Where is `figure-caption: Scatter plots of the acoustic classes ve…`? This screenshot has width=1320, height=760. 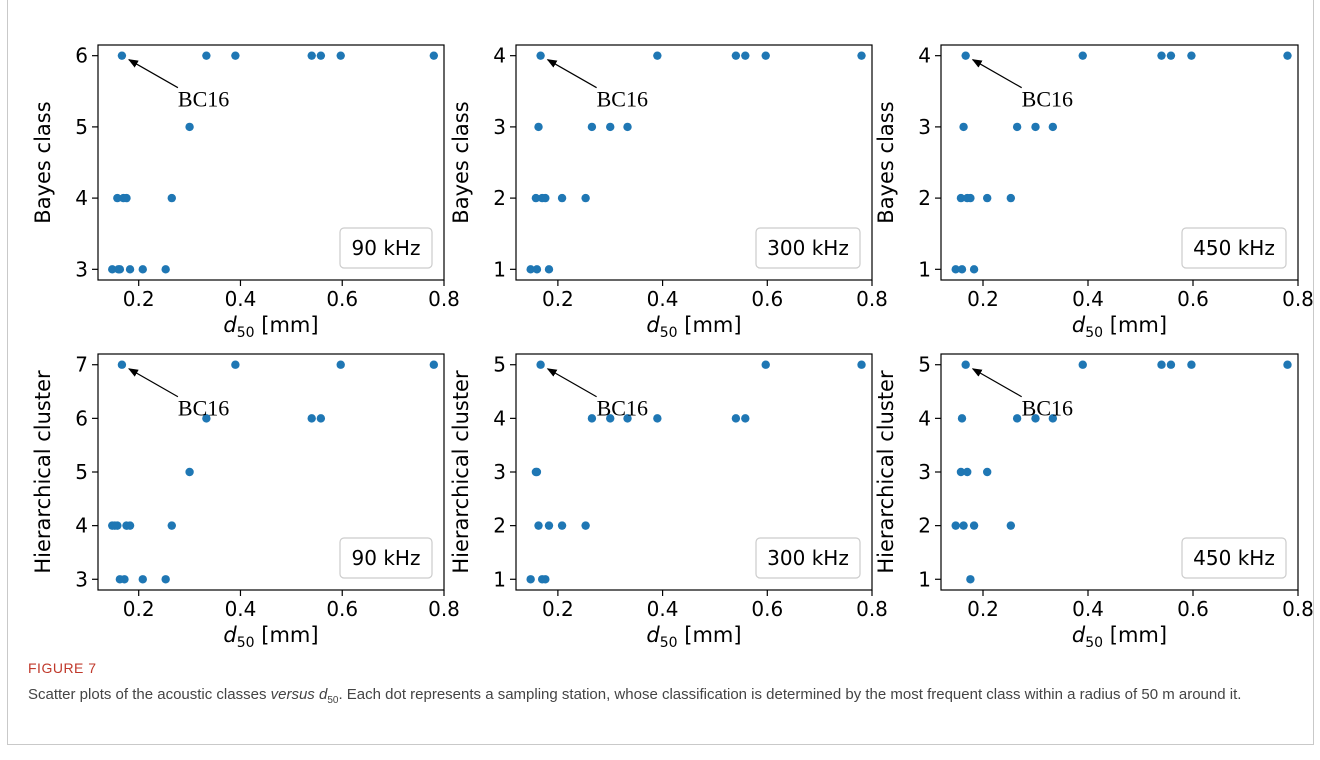
figure-caption: Scatter plots of the acoustic classes ve… is located at coordinates (658, 698).